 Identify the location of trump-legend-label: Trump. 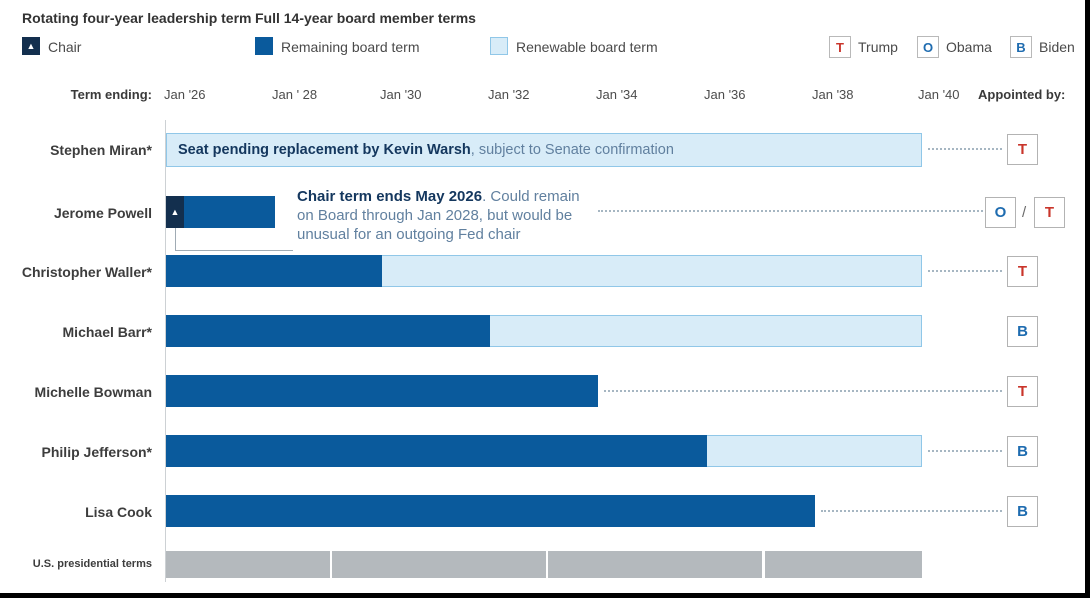
(878, 47).